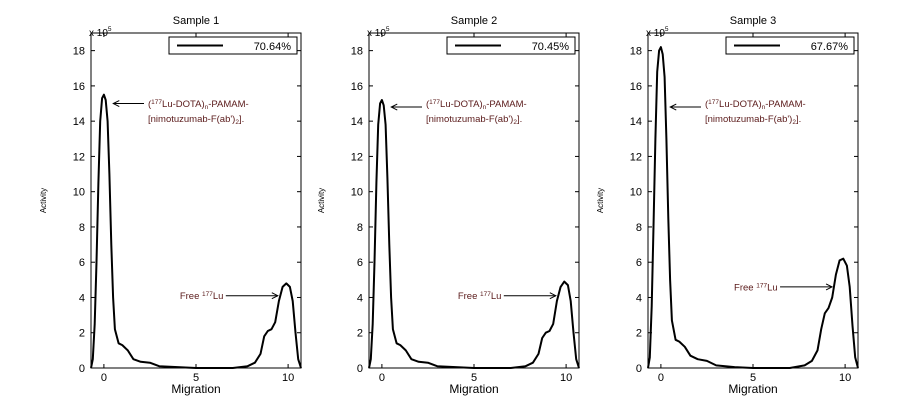 This screenshot has width=901, height=420. I want to click on chart-title: Sample 3, so click(753, 21).